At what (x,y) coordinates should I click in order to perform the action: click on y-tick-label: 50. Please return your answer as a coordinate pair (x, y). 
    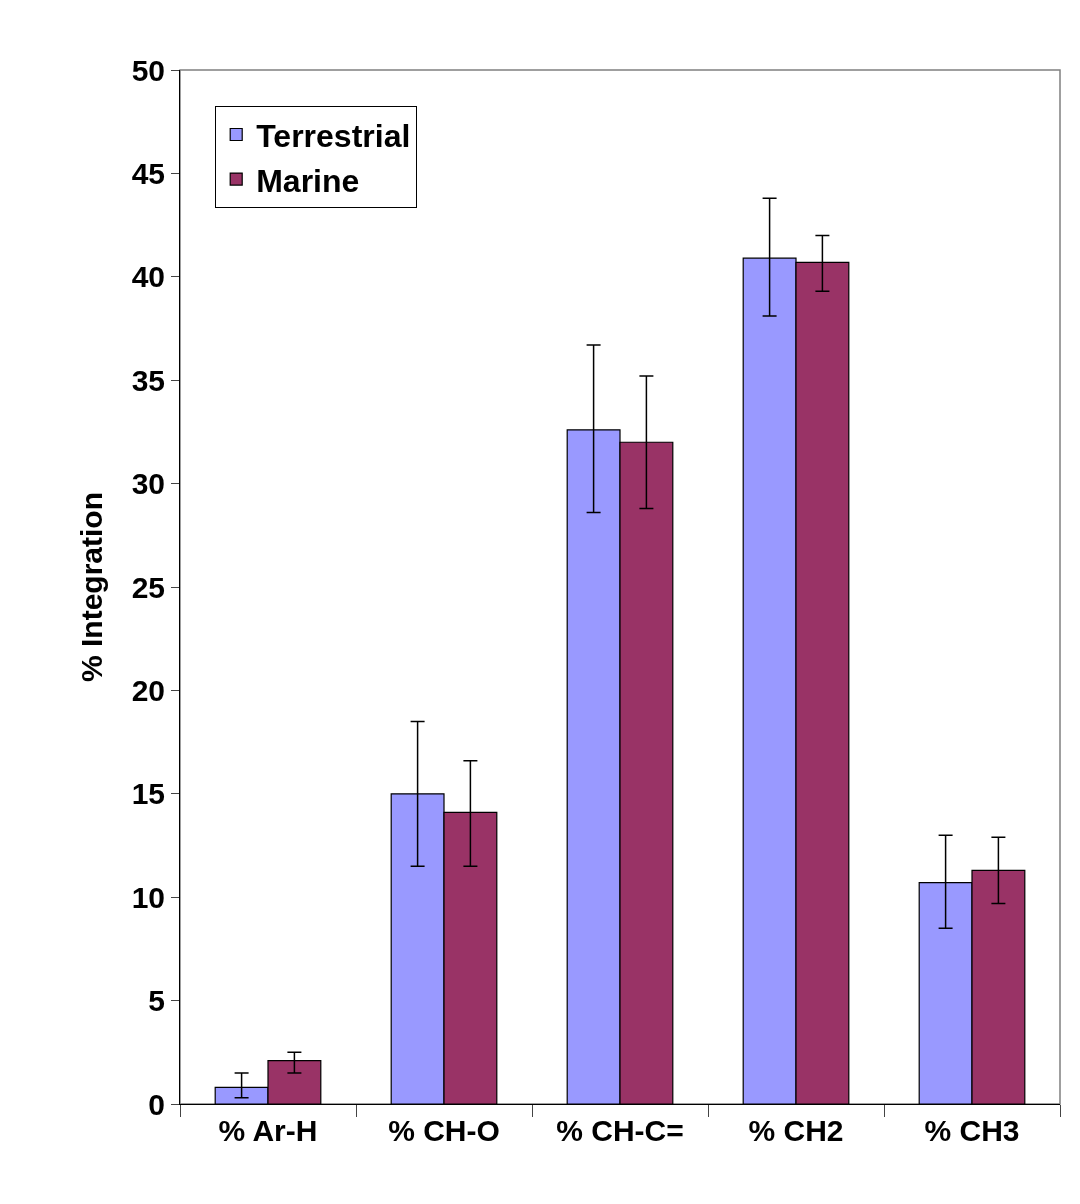
    Looking at the image, I should click on (148, 70).